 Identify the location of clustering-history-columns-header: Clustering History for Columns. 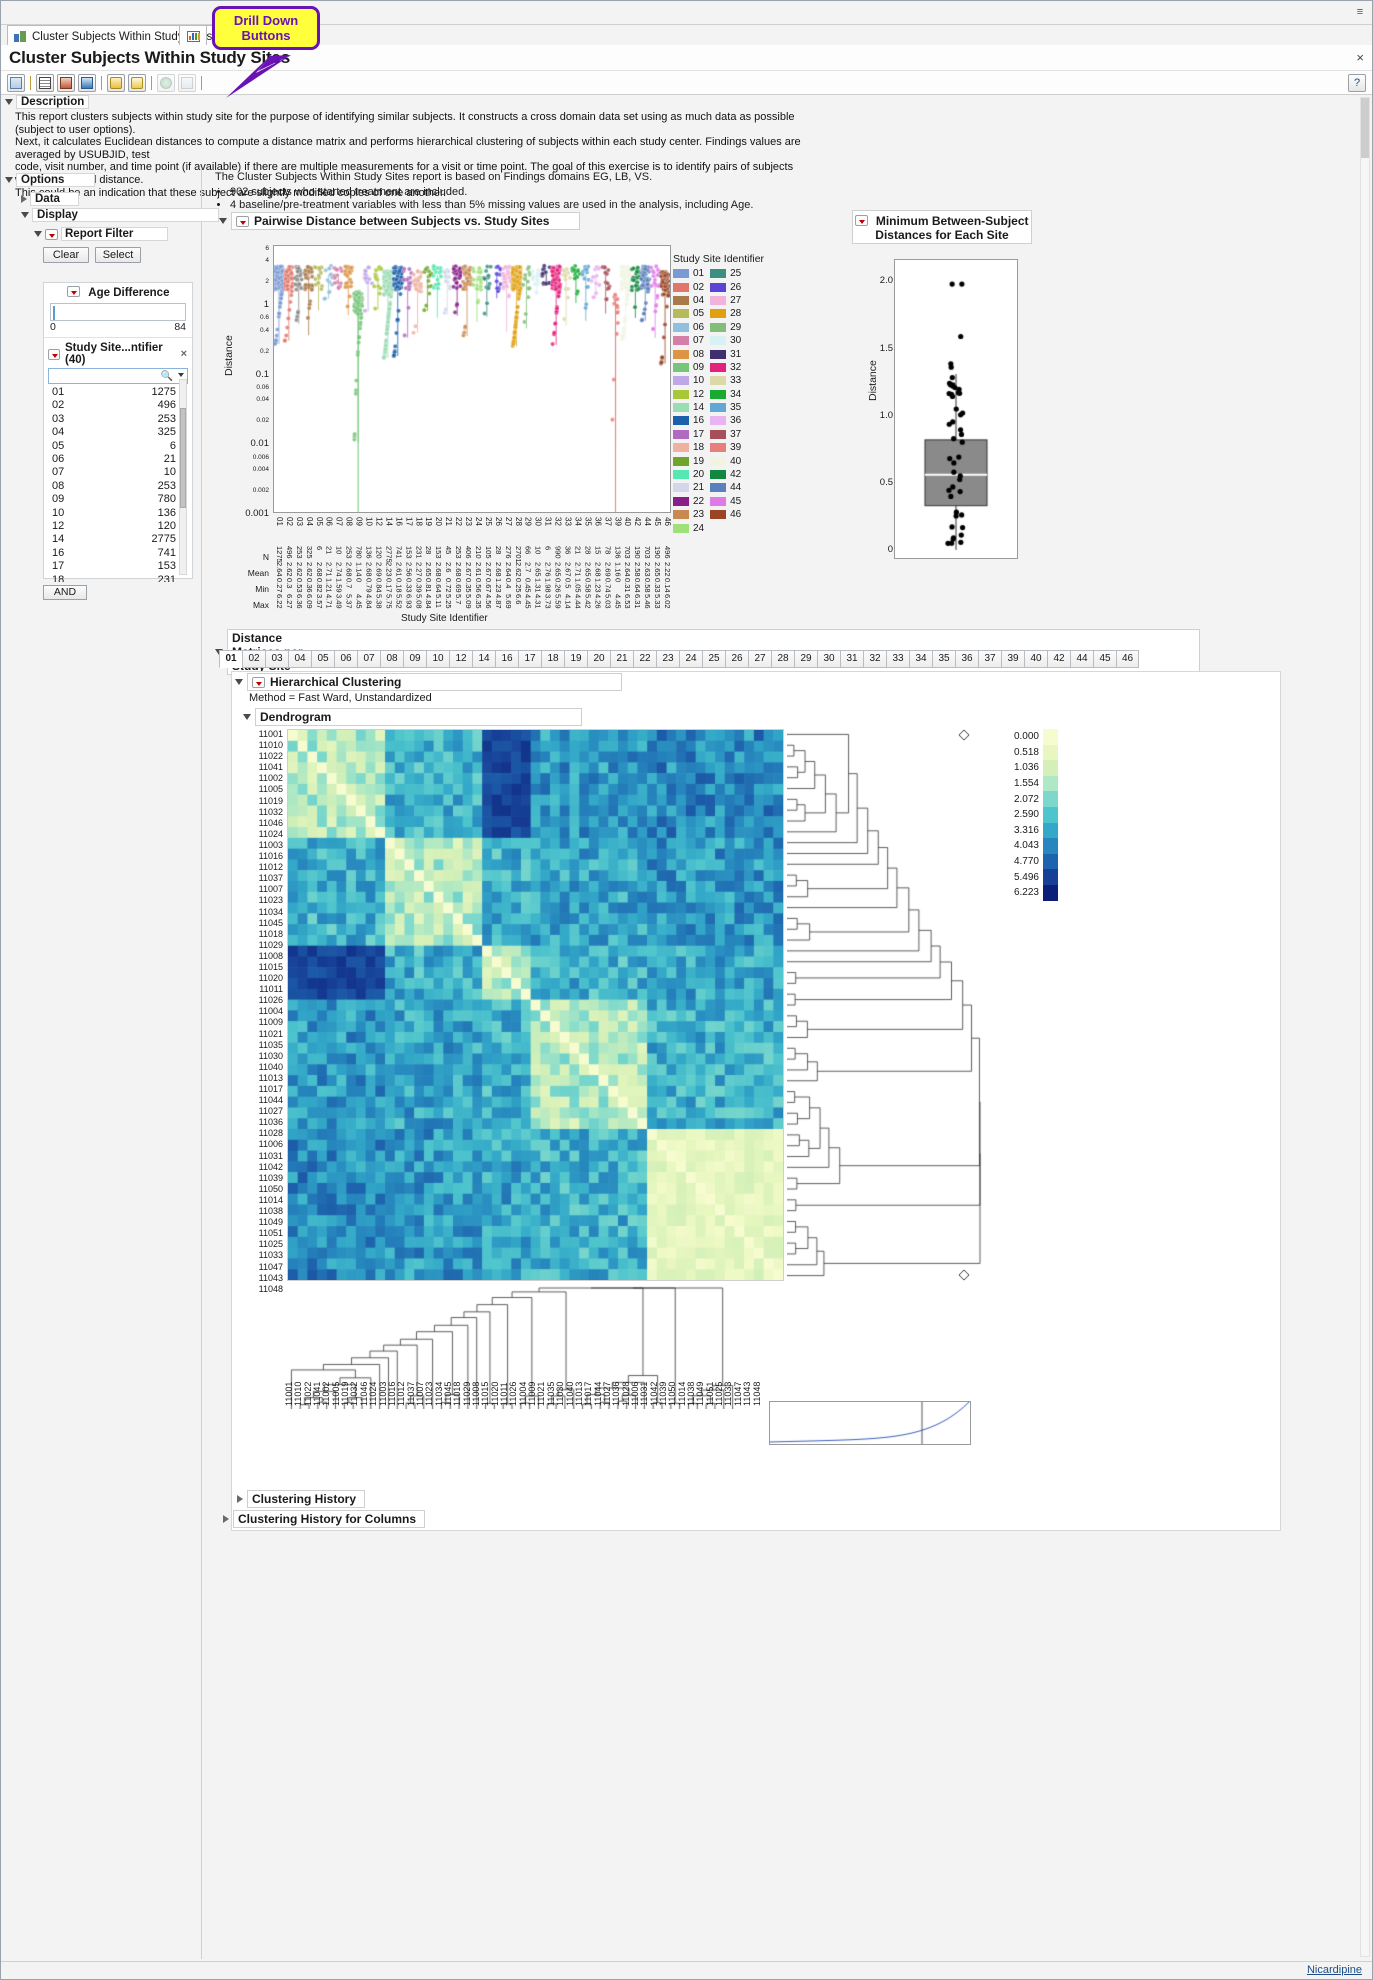
(324, 1519).